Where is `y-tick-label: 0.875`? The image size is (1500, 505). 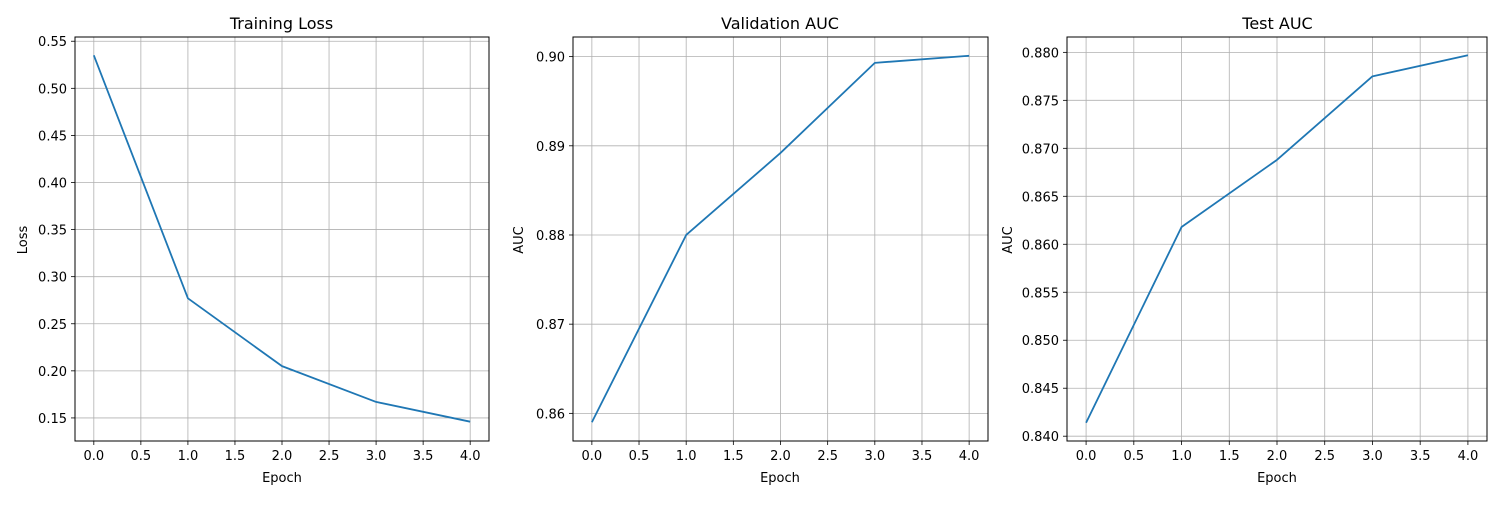
y-tick-label: 0.875 is located at coordinates (1040, 101).